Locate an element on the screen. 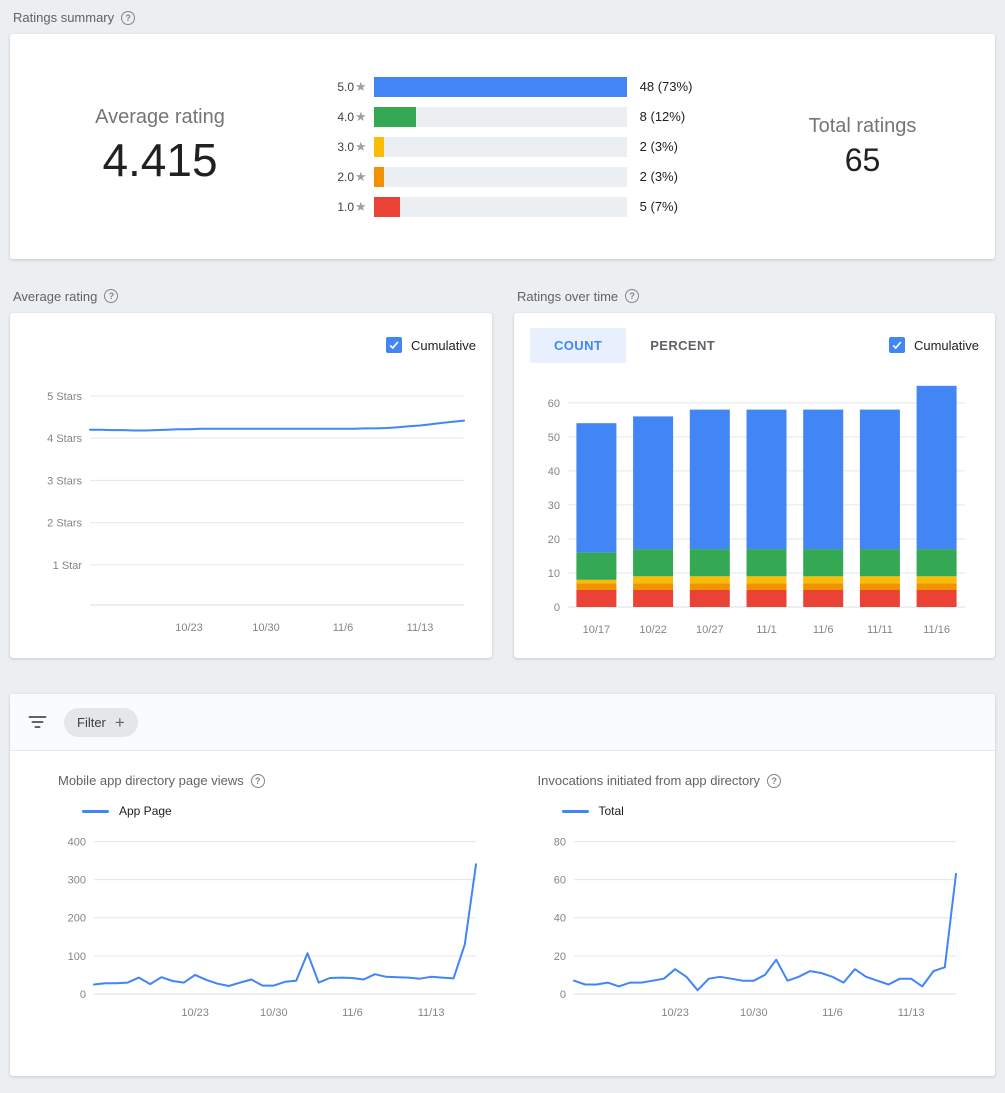  svg-text: 10/17 is located at coordinates (597, 630).